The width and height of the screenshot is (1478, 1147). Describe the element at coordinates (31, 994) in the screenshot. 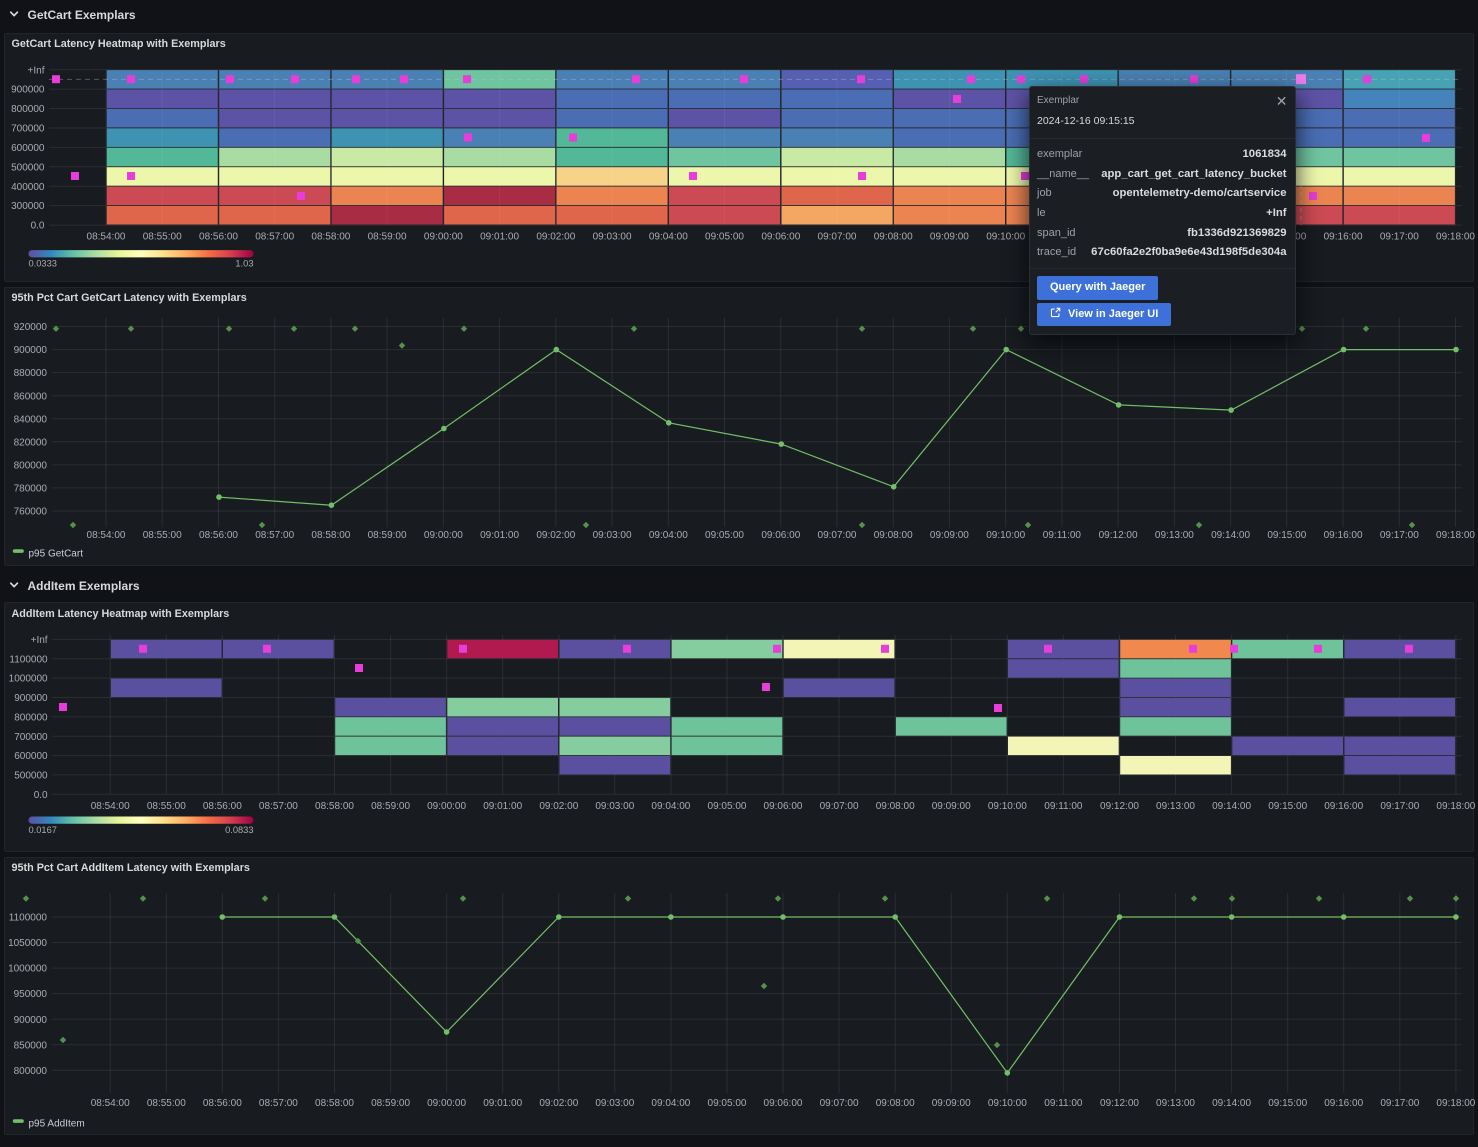

I see `svg-text: 950000` at that location.